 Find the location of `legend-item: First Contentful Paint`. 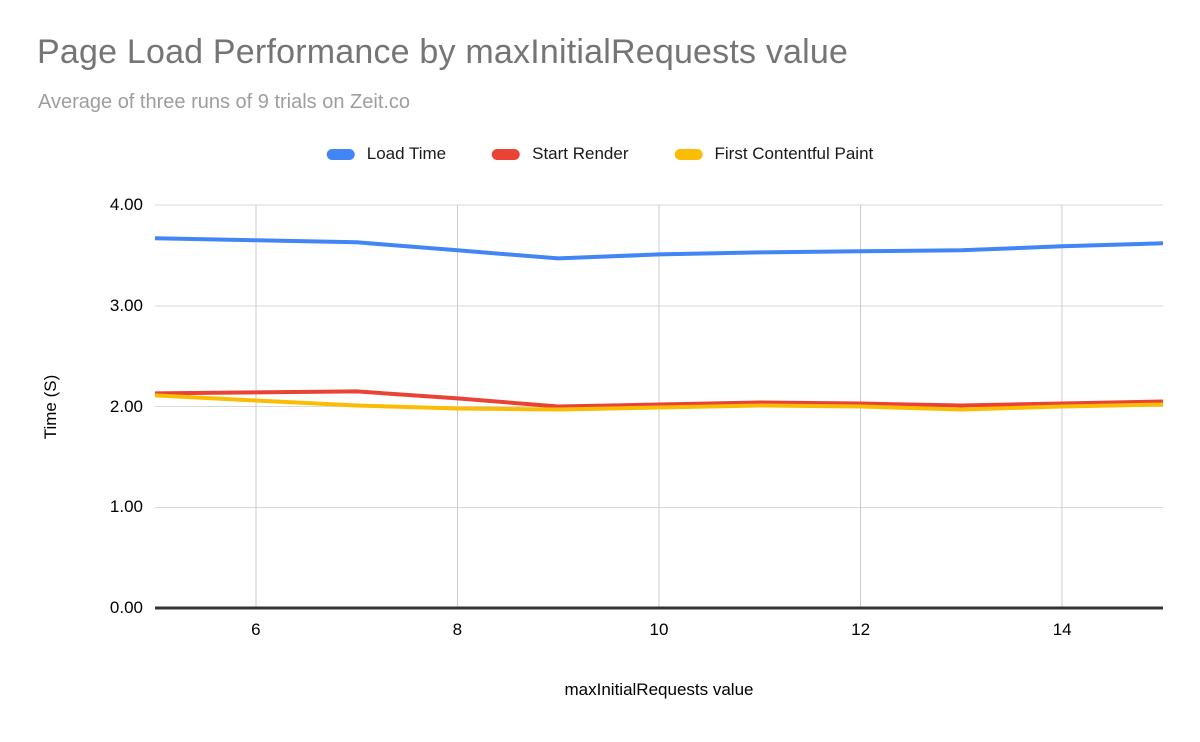

legend-item: First Contentful Paint is located at coordinates (774, 154).